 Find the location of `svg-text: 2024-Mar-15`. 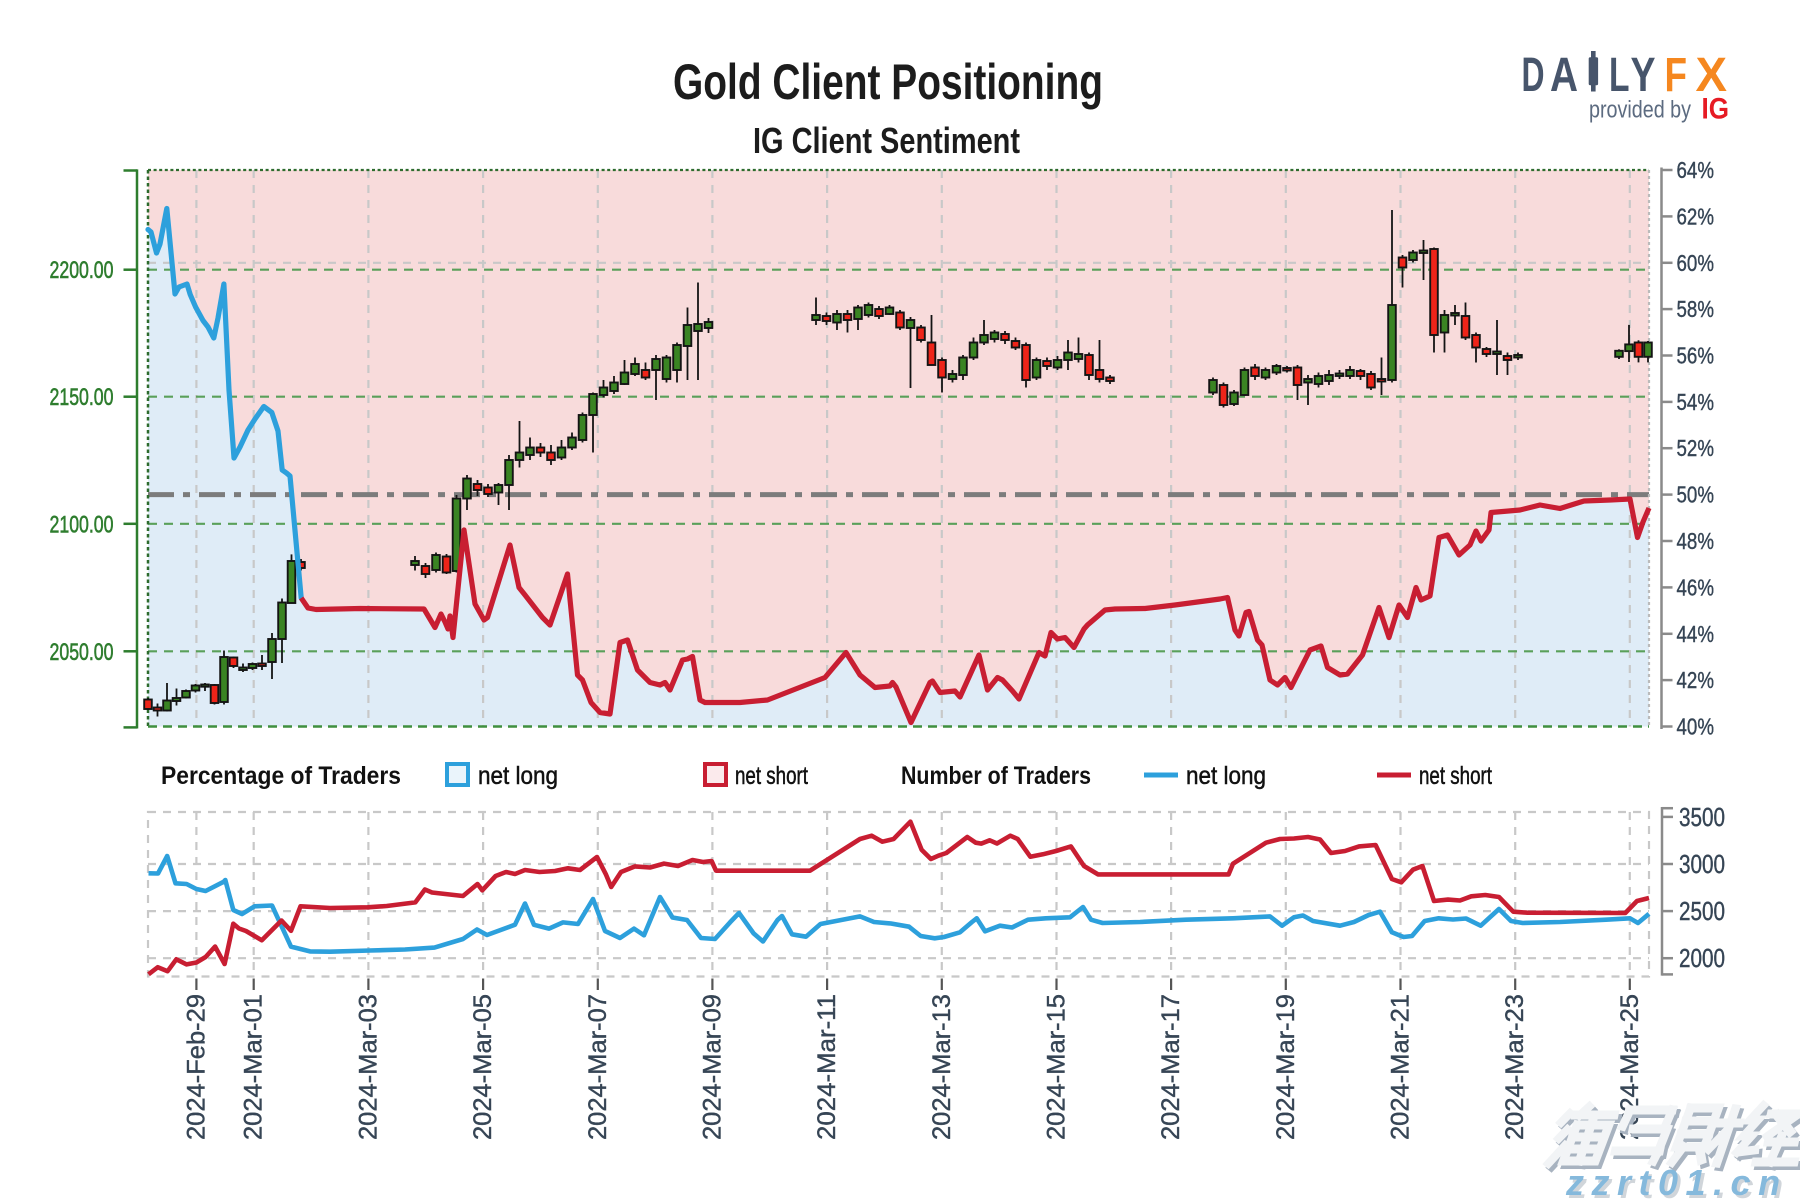

svg-text: 2024-Mar-15 is located at coordinates (1057, 1067).